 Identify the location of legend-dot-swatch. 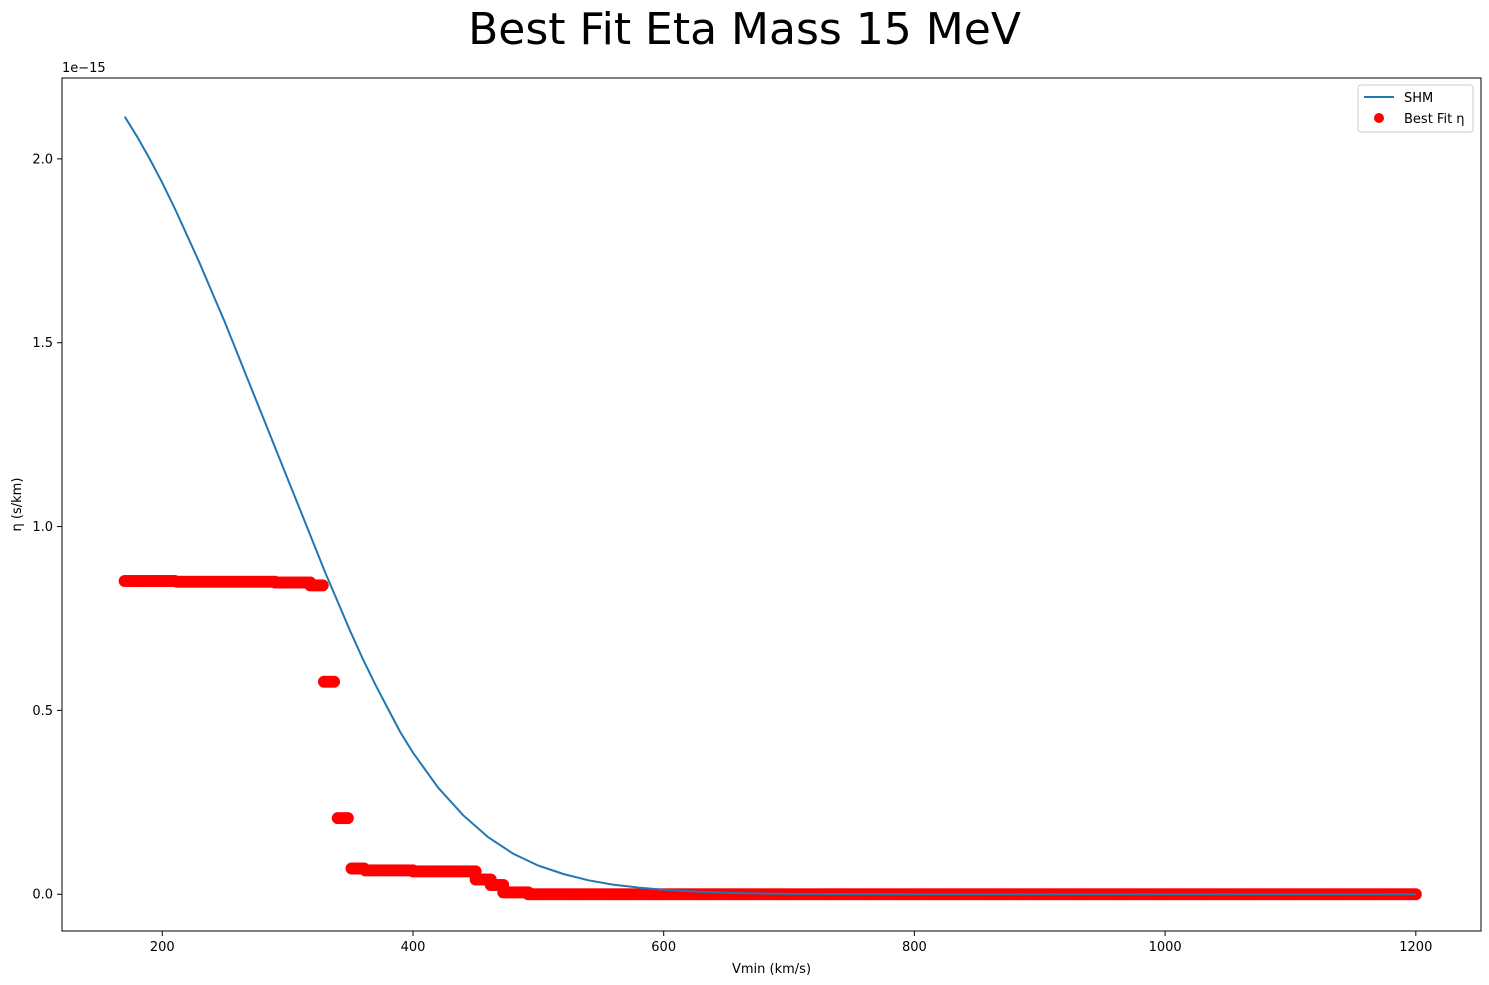
(1379, 118).